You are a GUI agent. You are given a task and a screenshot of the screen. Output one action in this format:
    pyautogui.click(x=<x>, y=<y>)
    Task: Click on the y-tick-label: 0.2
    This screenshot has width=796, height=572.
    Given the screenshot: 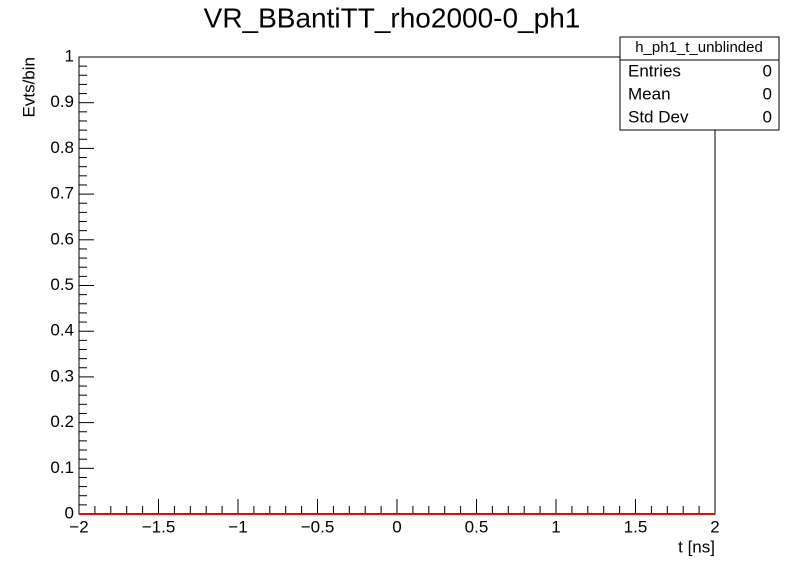 What is the action you would take?
    pyautogui.click(x=62, y=421)
    